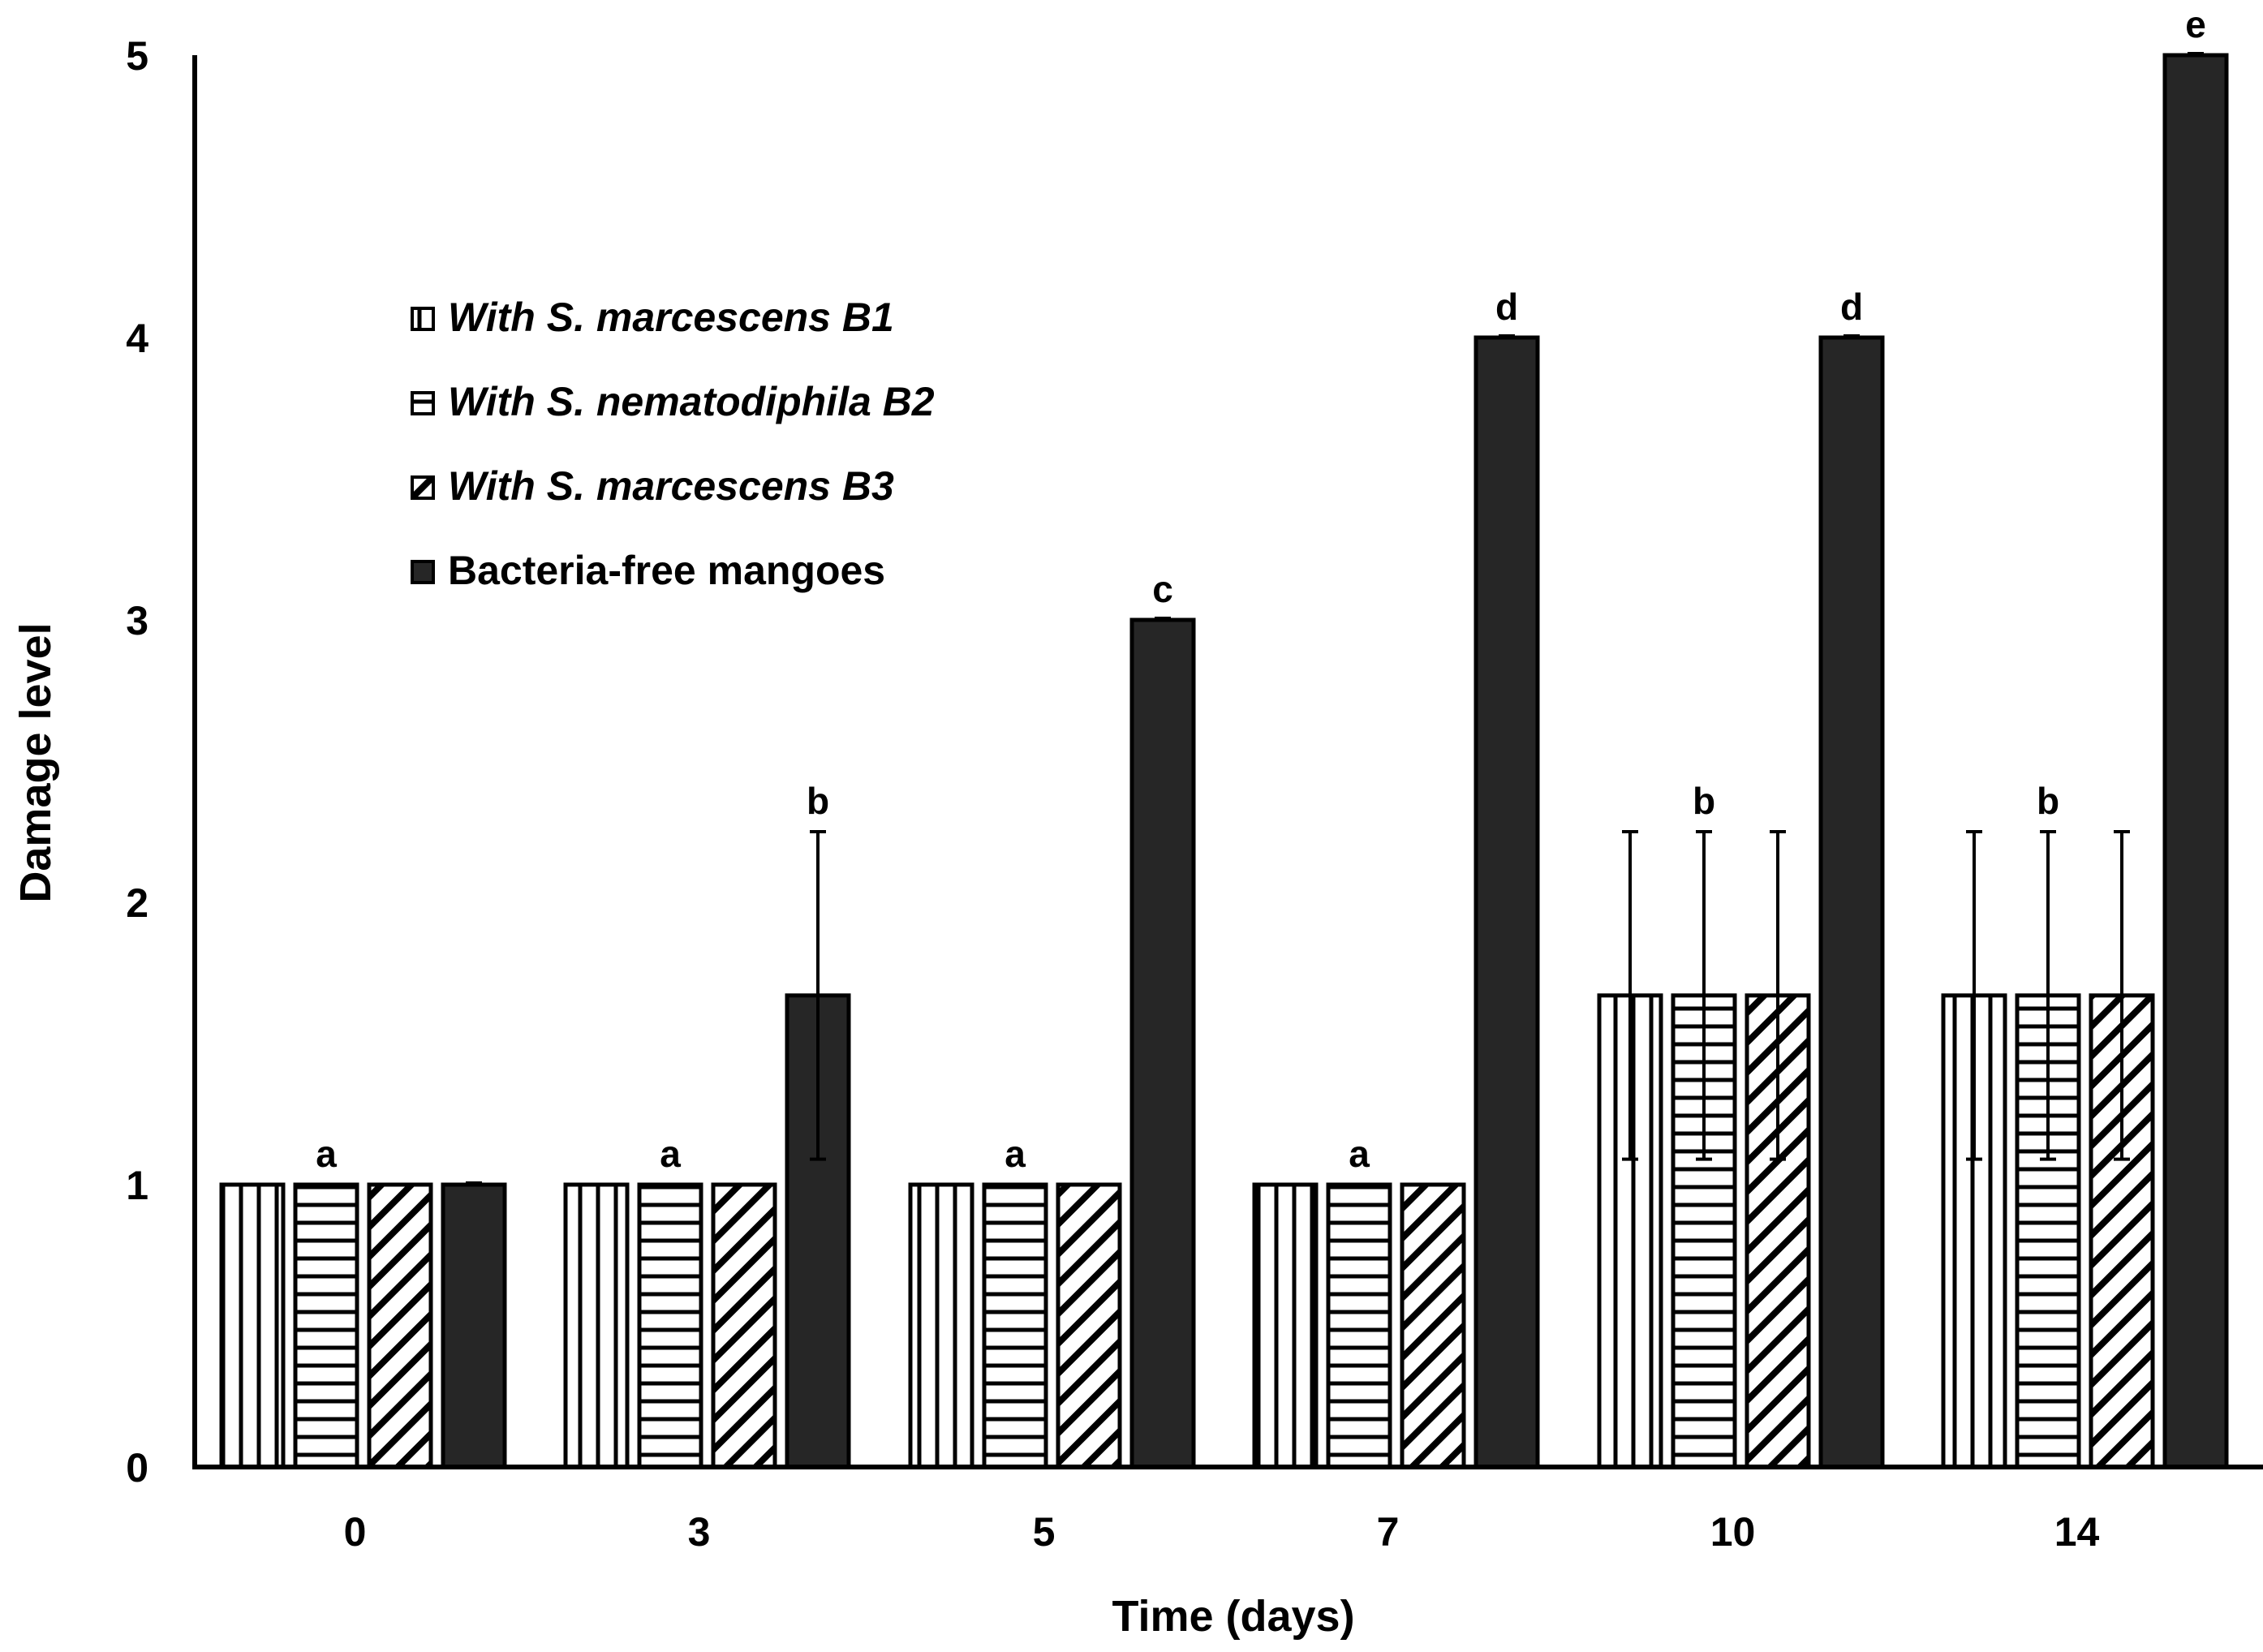 The image size is (2263, 1652). What do you see at coordinates (137, 620) in the screenshot?
I see `y-tick-label: 3` at bounding box center [137, 620].